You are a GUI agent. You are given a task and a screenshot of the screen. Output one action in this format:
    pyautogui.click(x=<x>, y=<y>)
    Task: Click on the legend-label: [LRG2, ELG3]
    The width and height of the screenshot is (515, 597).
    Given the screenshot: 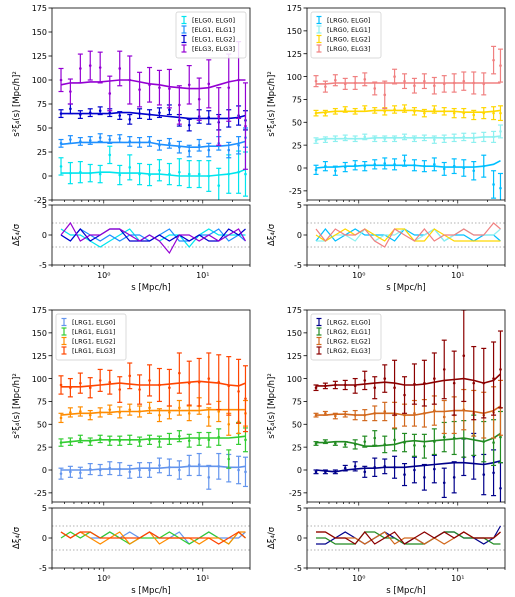 What is the action you would take?
    pyautogui.click(x=348, y=351)
    